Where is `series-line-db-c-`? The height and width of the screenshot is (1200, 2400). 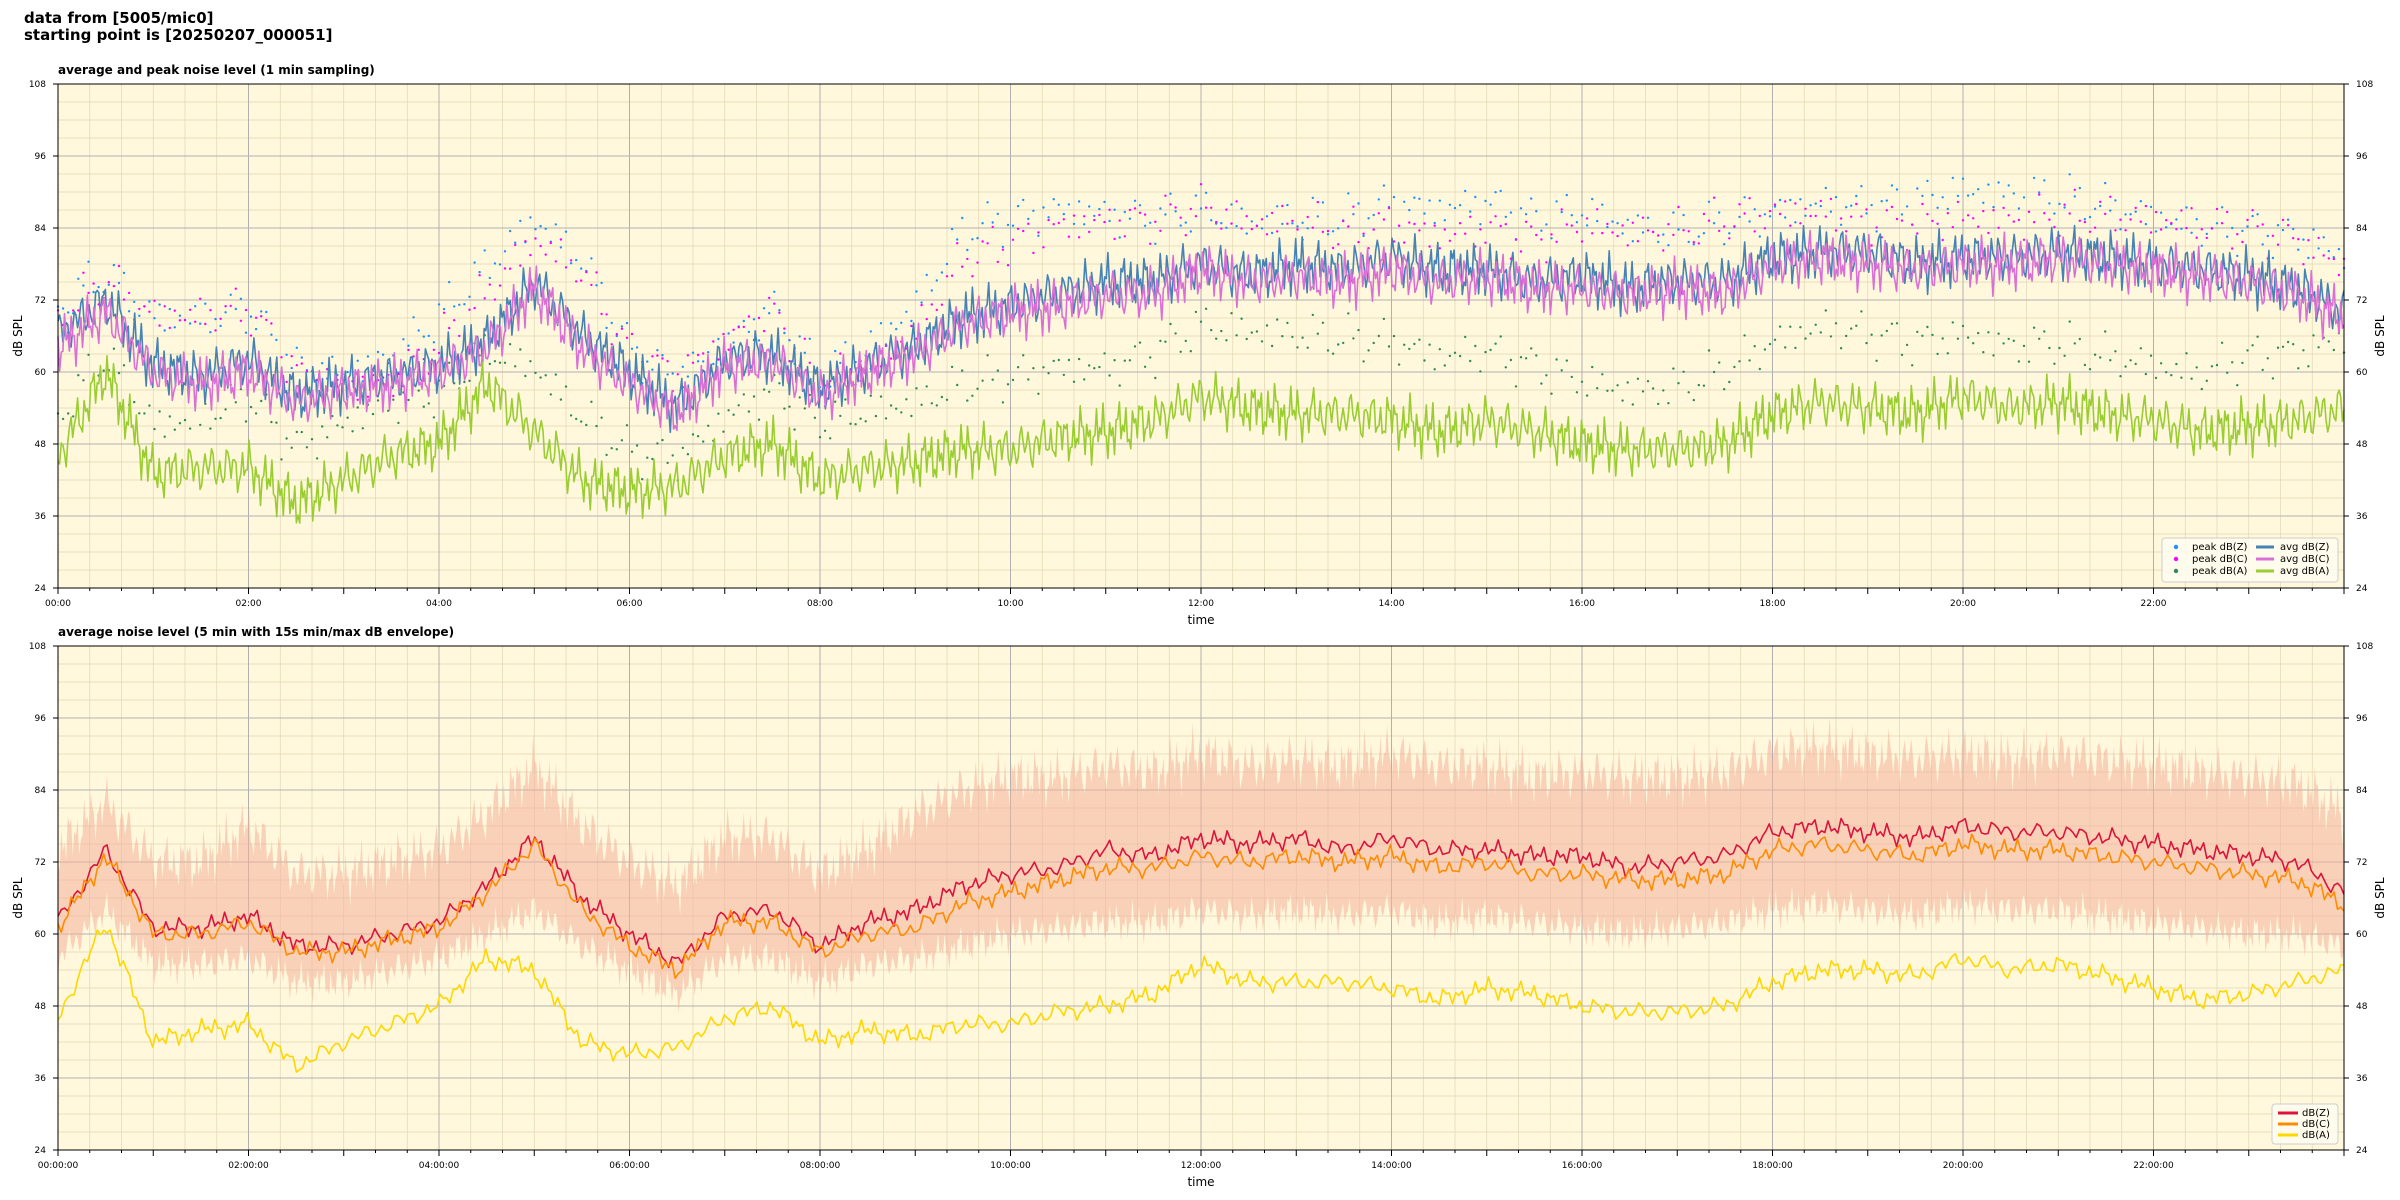
series-line-db-c- is located at coordinates (1201, 906).